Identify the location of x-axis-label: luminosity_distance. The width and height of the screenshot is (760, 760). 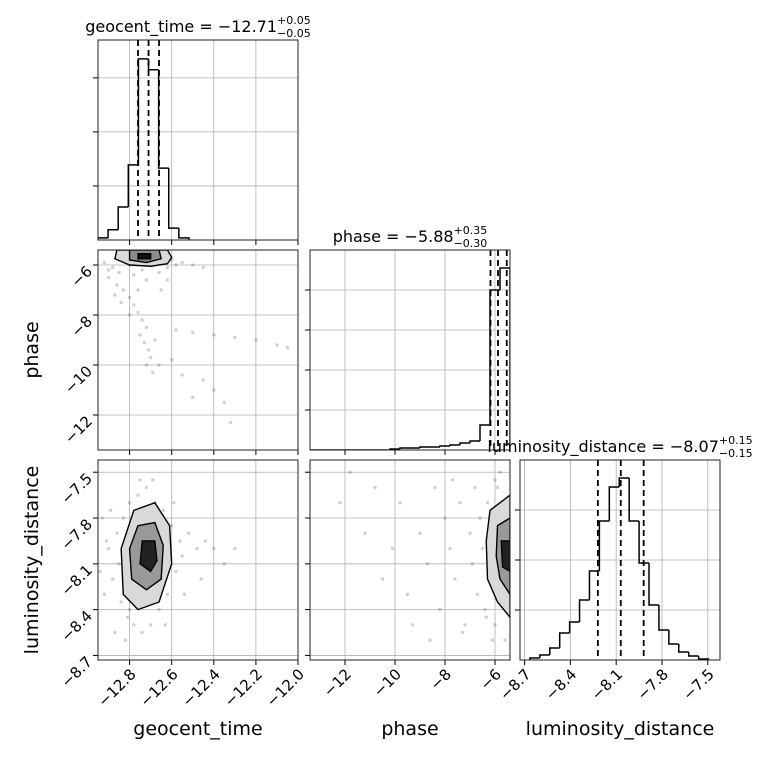
(620, 729).